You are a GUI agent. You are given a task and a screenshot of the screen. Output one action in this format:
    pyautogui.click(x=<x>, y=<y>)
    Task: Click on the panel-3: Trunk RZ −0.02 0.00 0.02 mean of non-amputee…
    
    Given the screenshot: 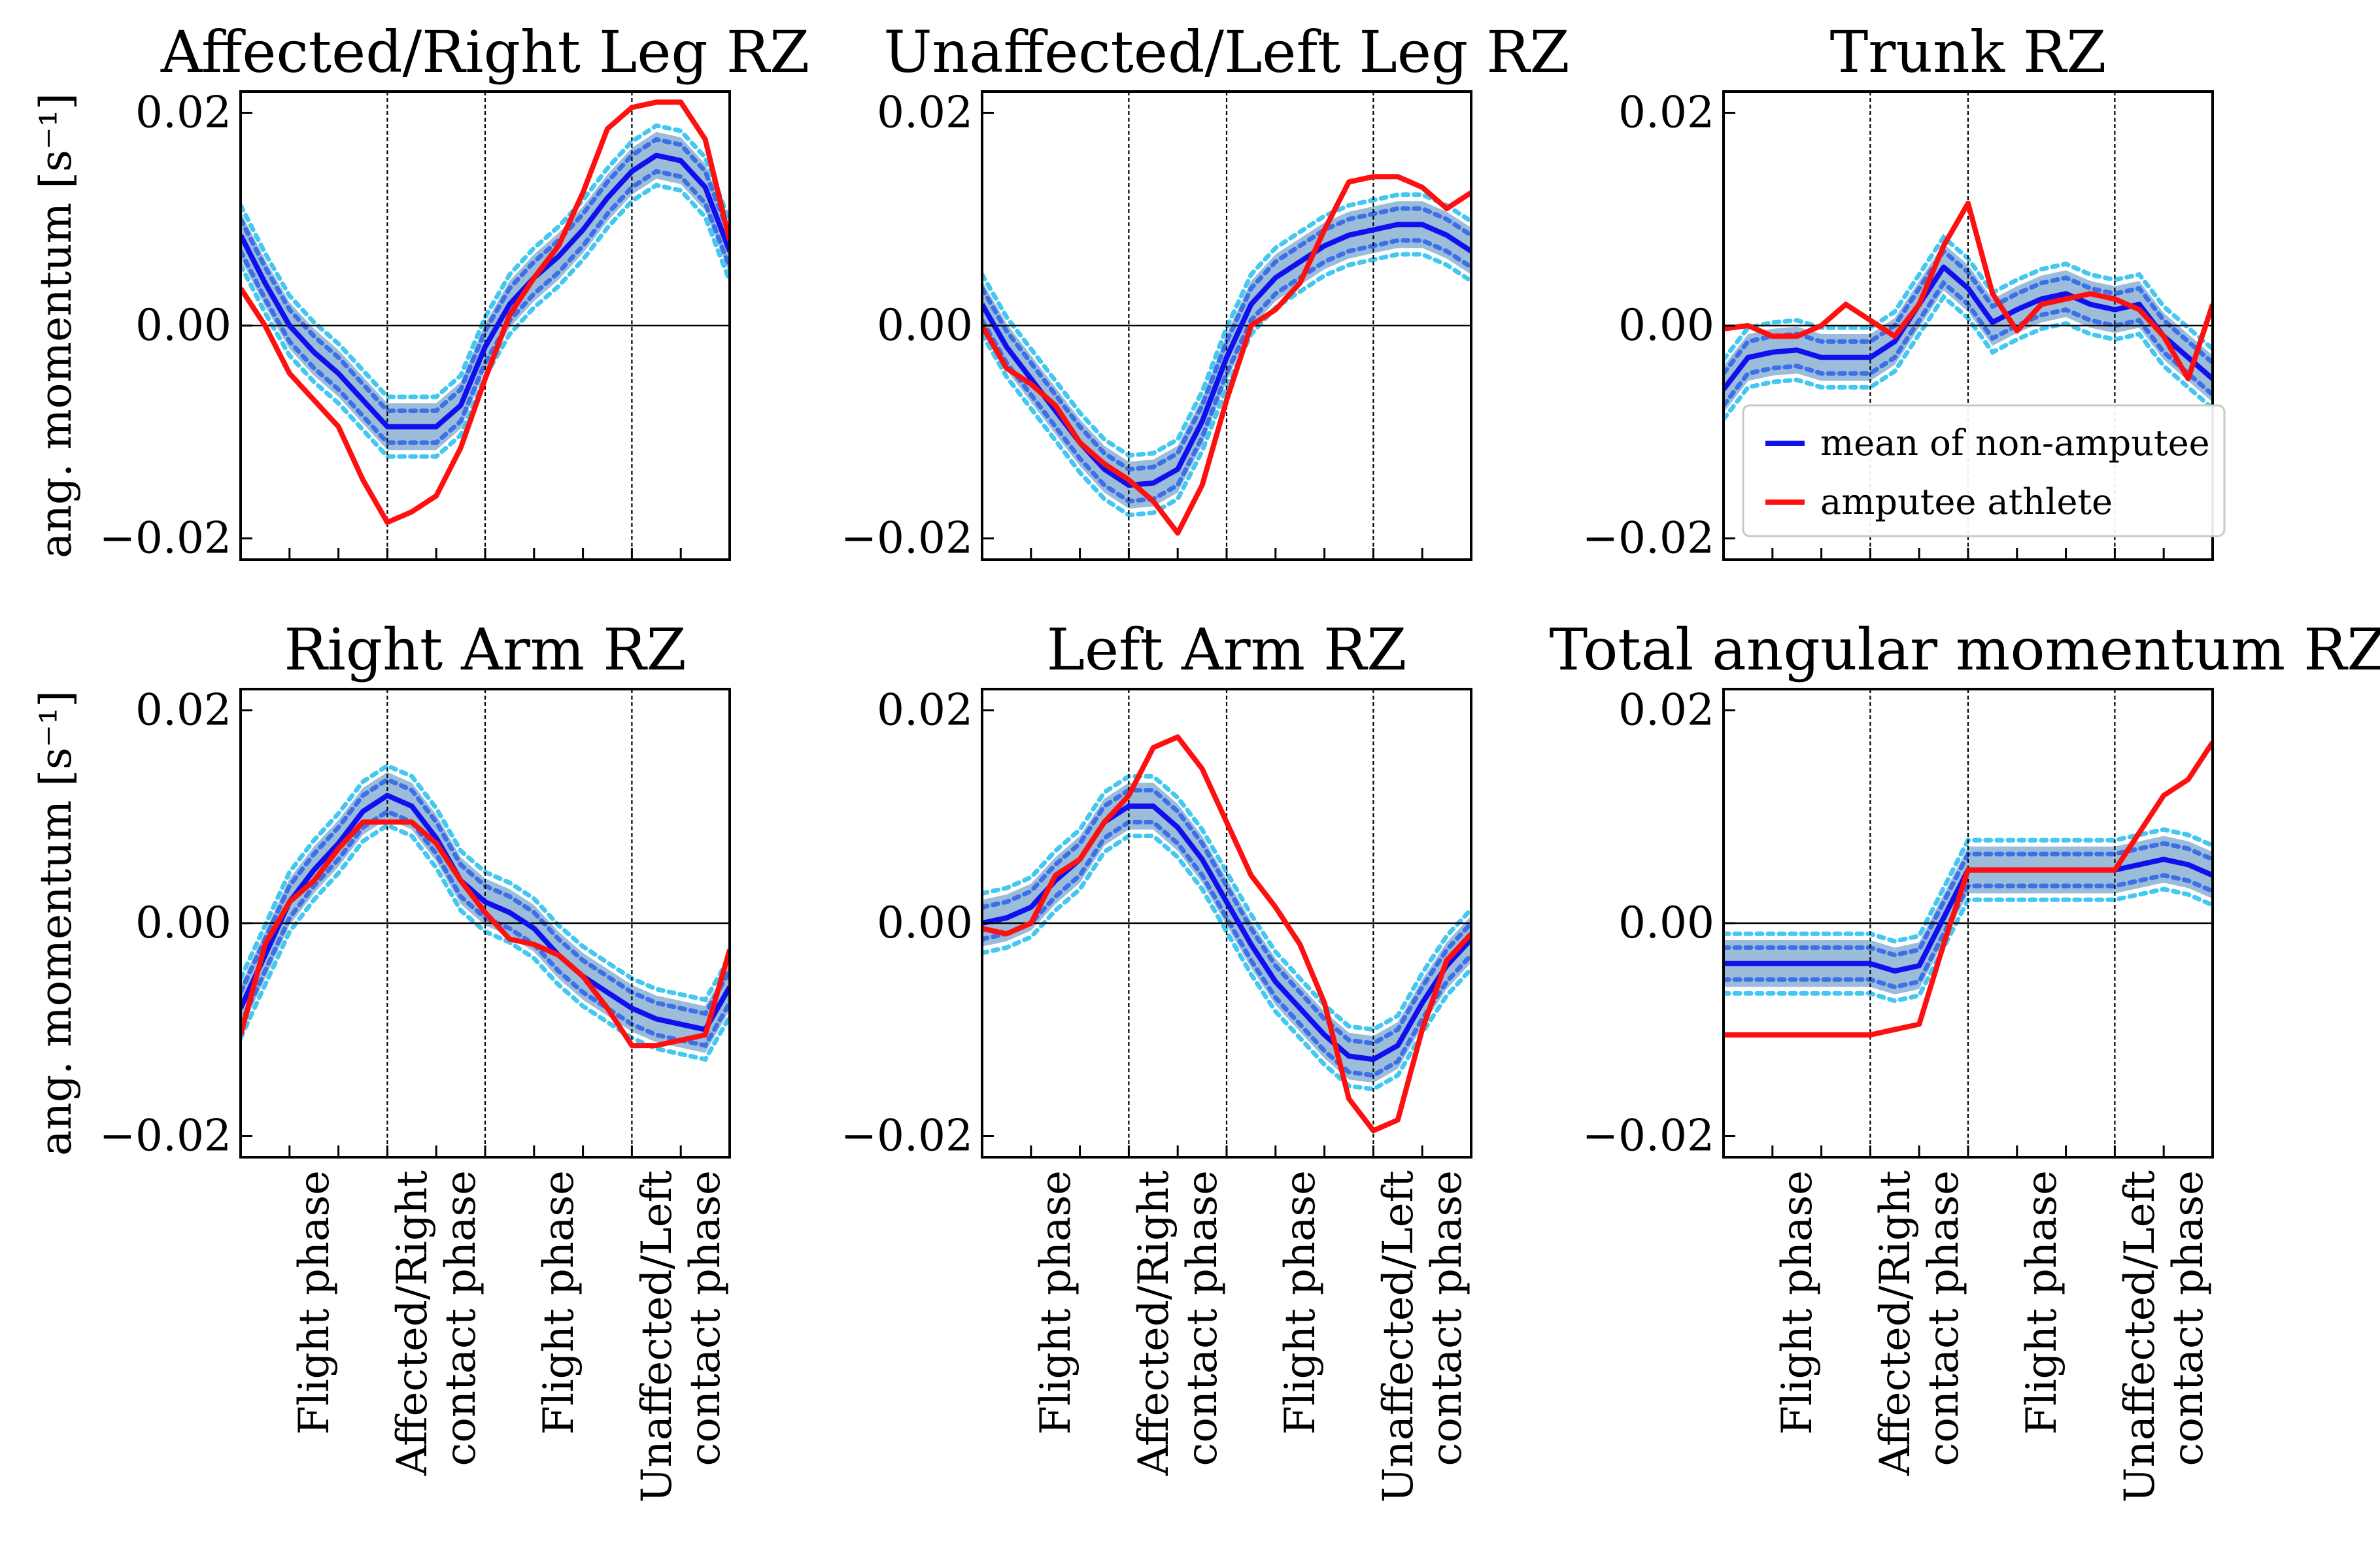 What is the action you would take?
    pyautogui.click(x=1904, y=290)
    